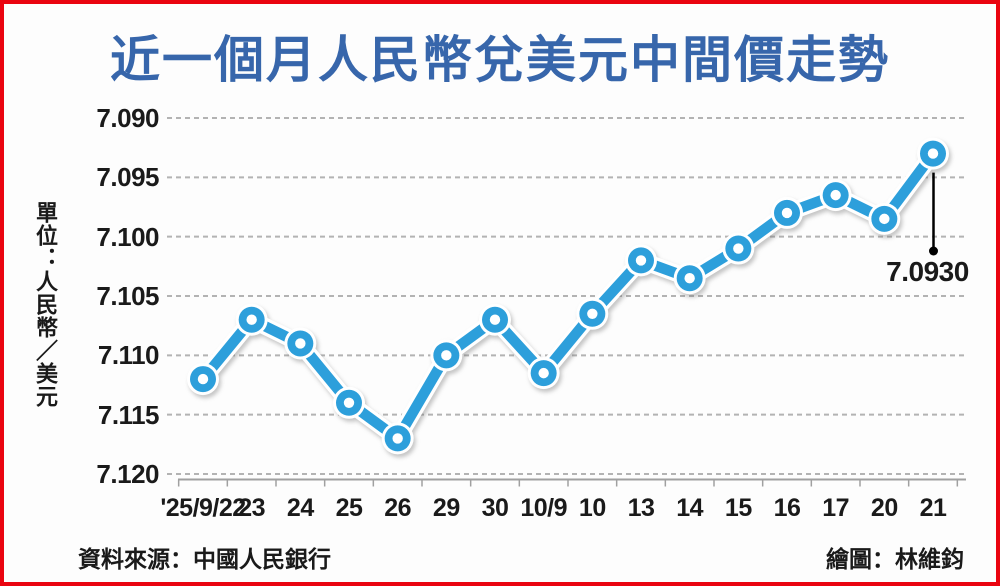  I want to click on y-axis-tick-label: 7.115, so click(128, 414).